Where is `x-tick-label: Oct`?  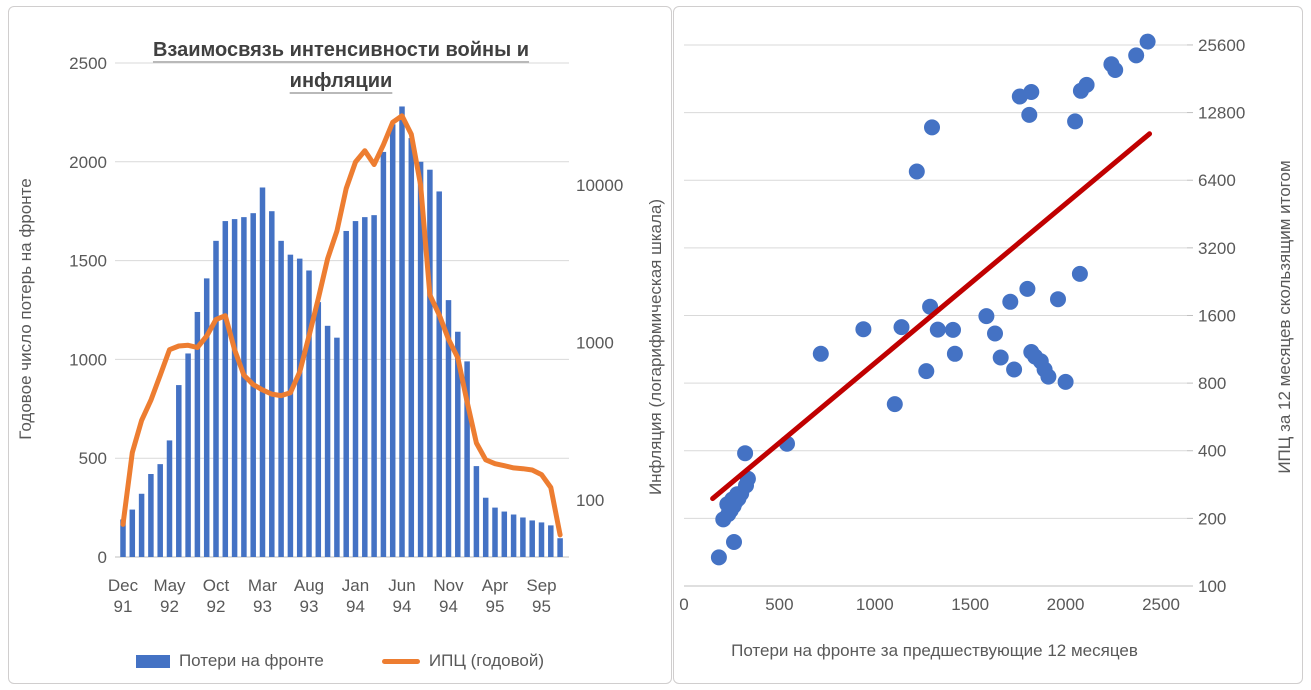 x-tick-label: Oct is located at coordinates (216, 585).